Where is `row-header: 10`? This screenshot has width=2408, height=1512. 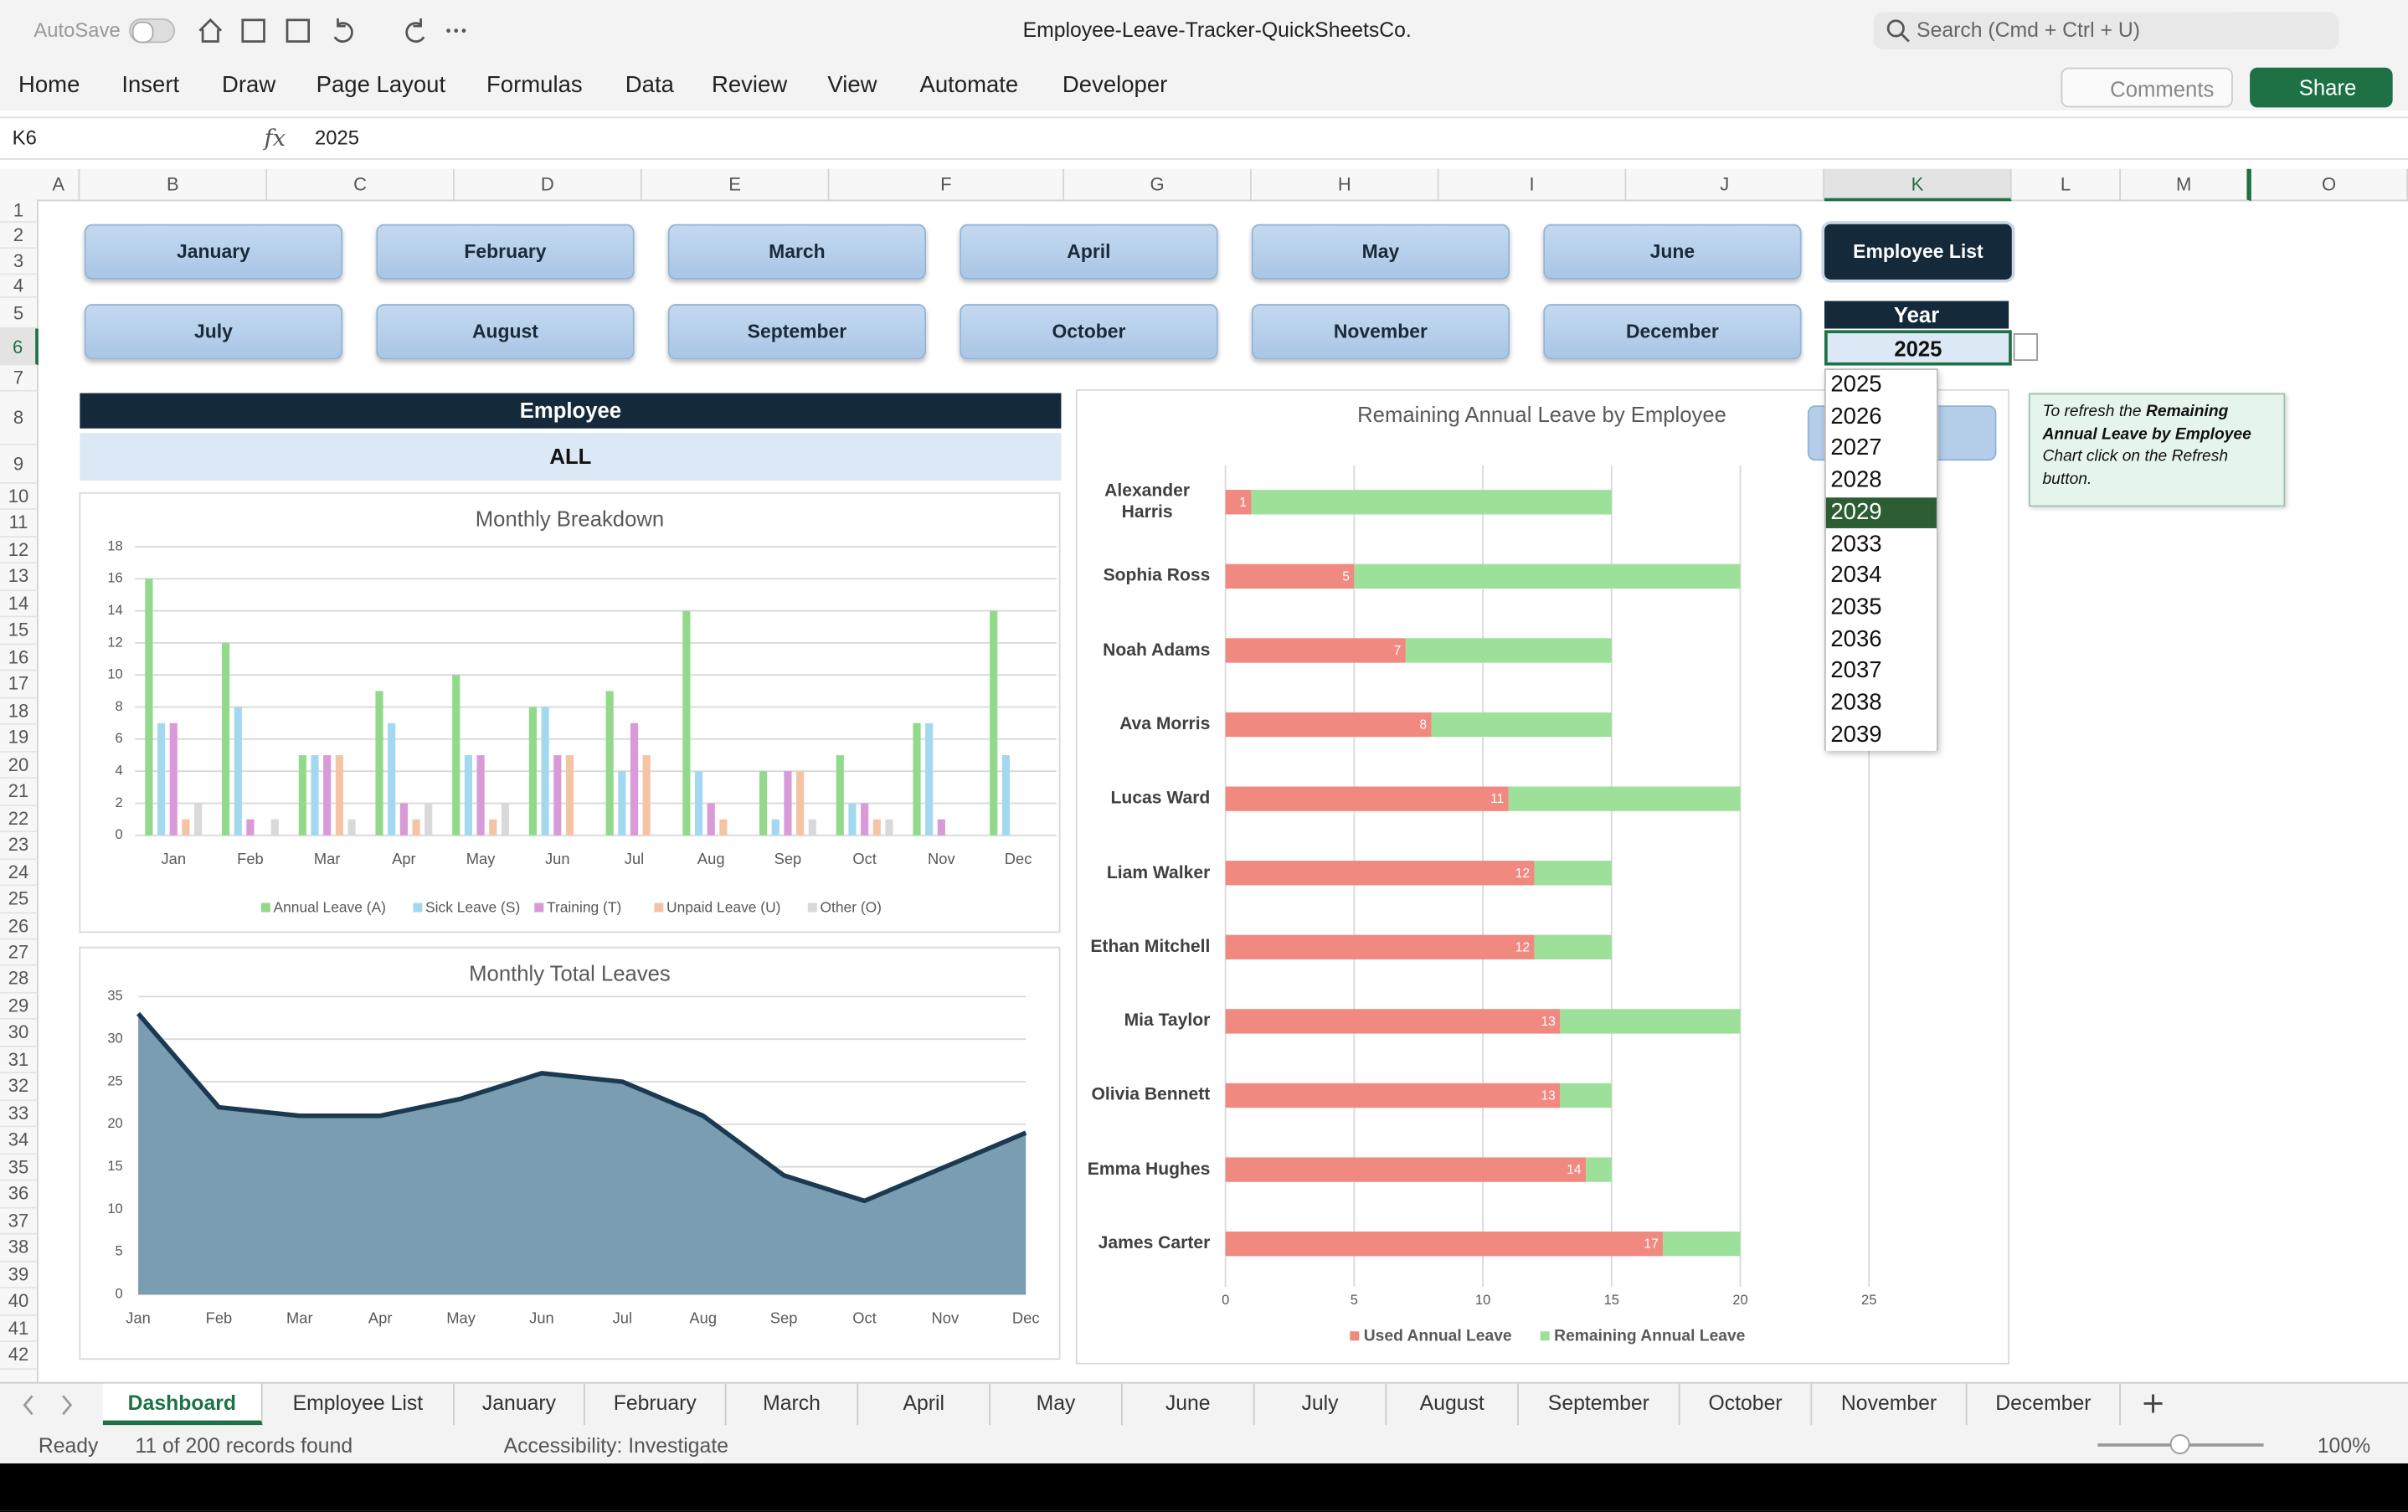 row-header: 10 is located at coordinates (20, 497).